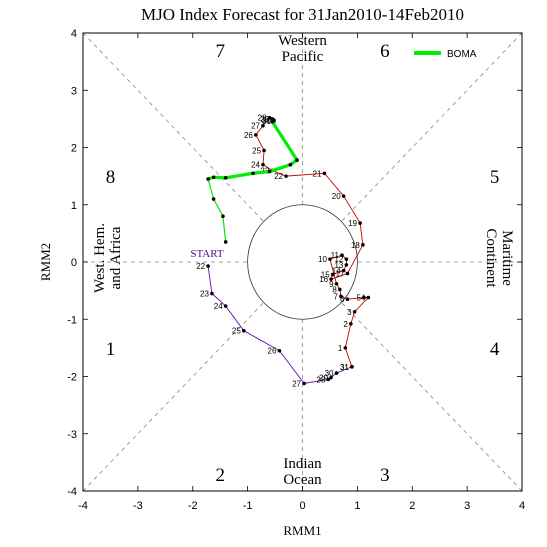  Describe the element at coordinates (302, 506) in the screenshot. I see `x-tick-label: 0` at that location.